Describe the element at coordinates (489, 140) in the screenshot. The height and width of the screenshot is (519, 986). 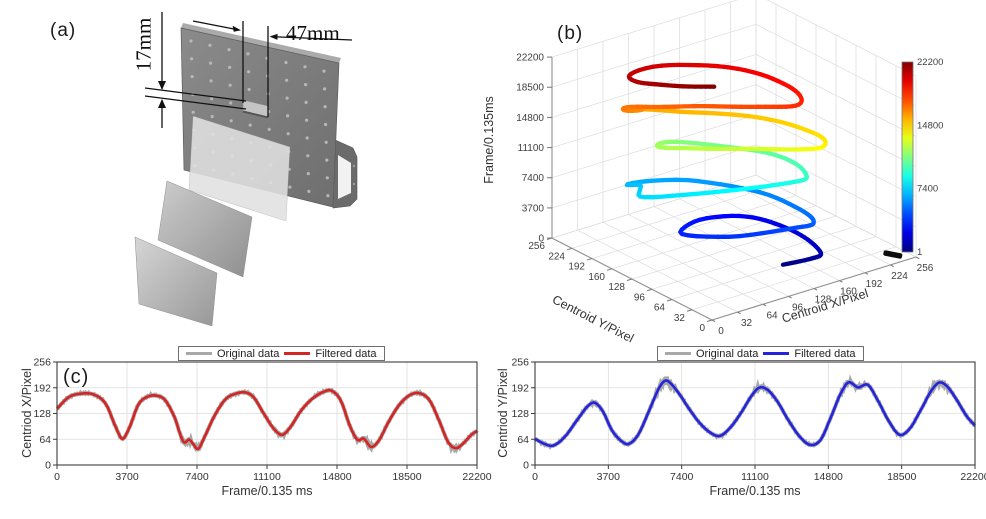
I see `trajectory-zaxis-label: Frame/0.135ms` at that location.